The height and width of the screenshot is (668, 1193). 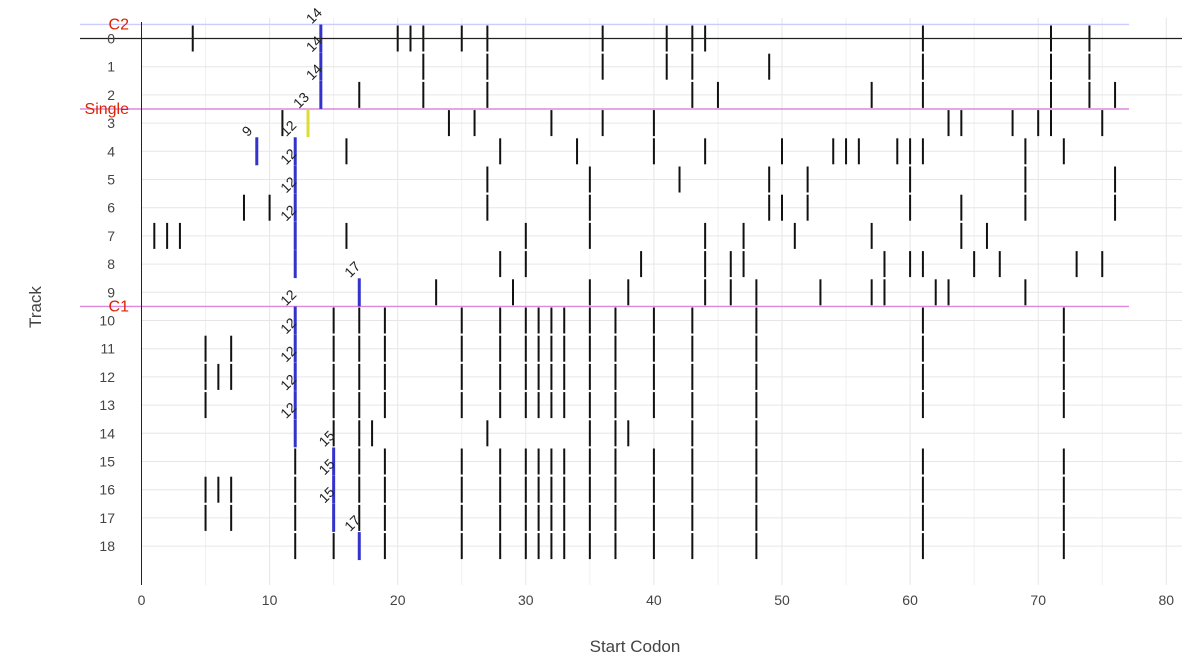 I want to click on y-tick-label: 9, so click(x=111, y=292).